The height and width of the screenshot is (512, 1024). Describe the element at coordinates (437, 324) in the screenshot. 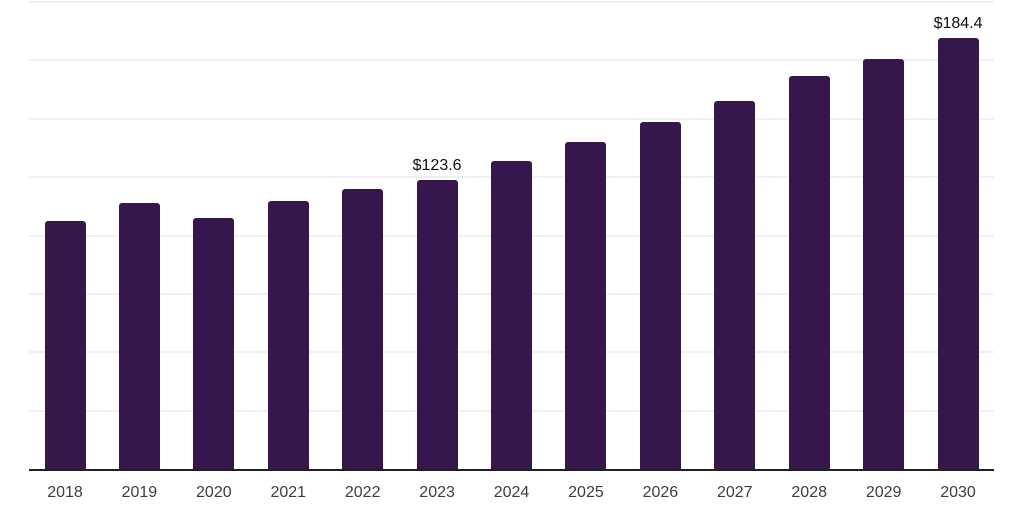

I see `bar-2023` at that location.